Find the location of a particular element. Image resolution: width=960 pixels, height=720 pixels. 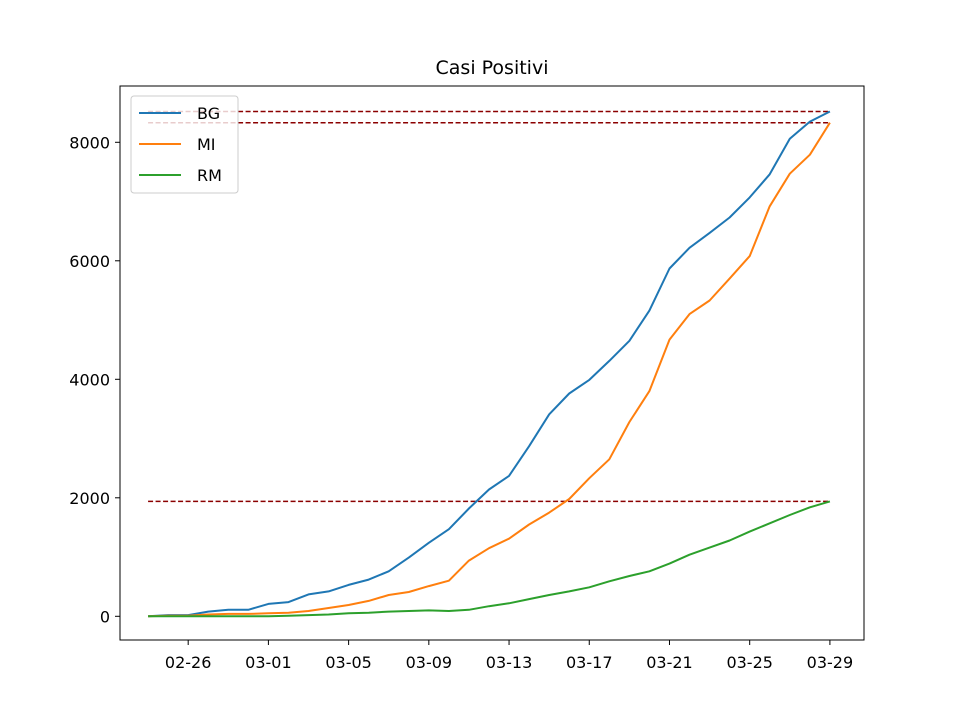

y-tick-label: 2000 is located at coordinates (89, 498).